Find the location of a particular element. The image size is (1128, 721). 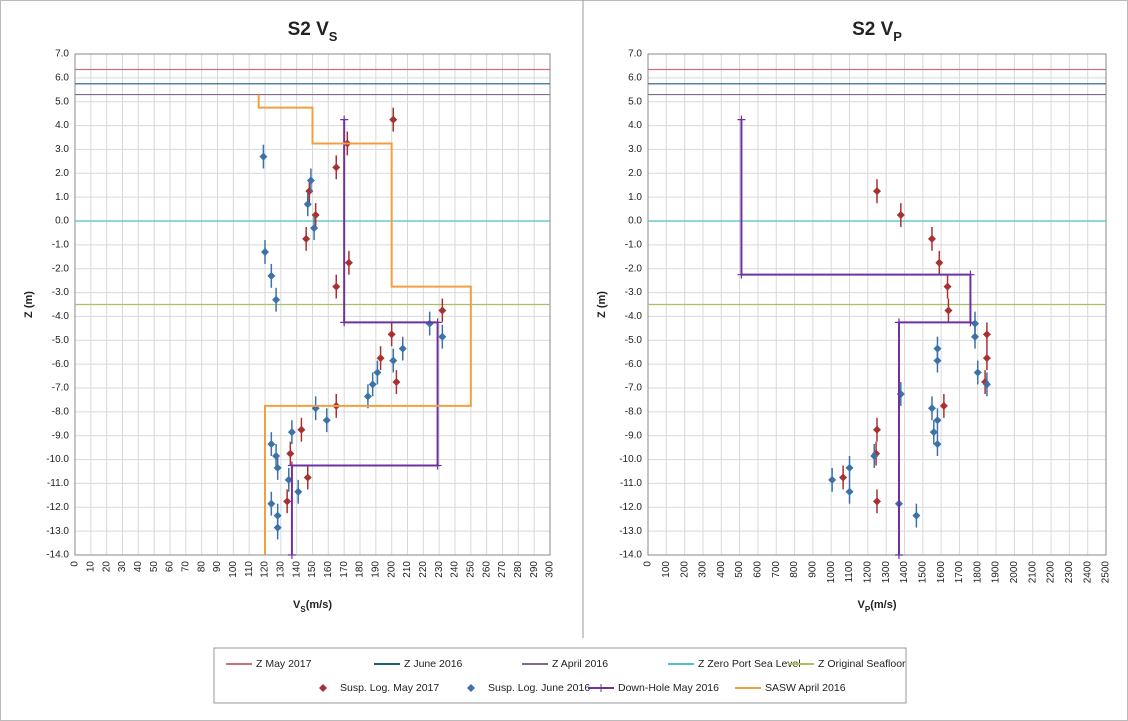

y-tick-label: -4.0 is located at coordinates (634, 316).